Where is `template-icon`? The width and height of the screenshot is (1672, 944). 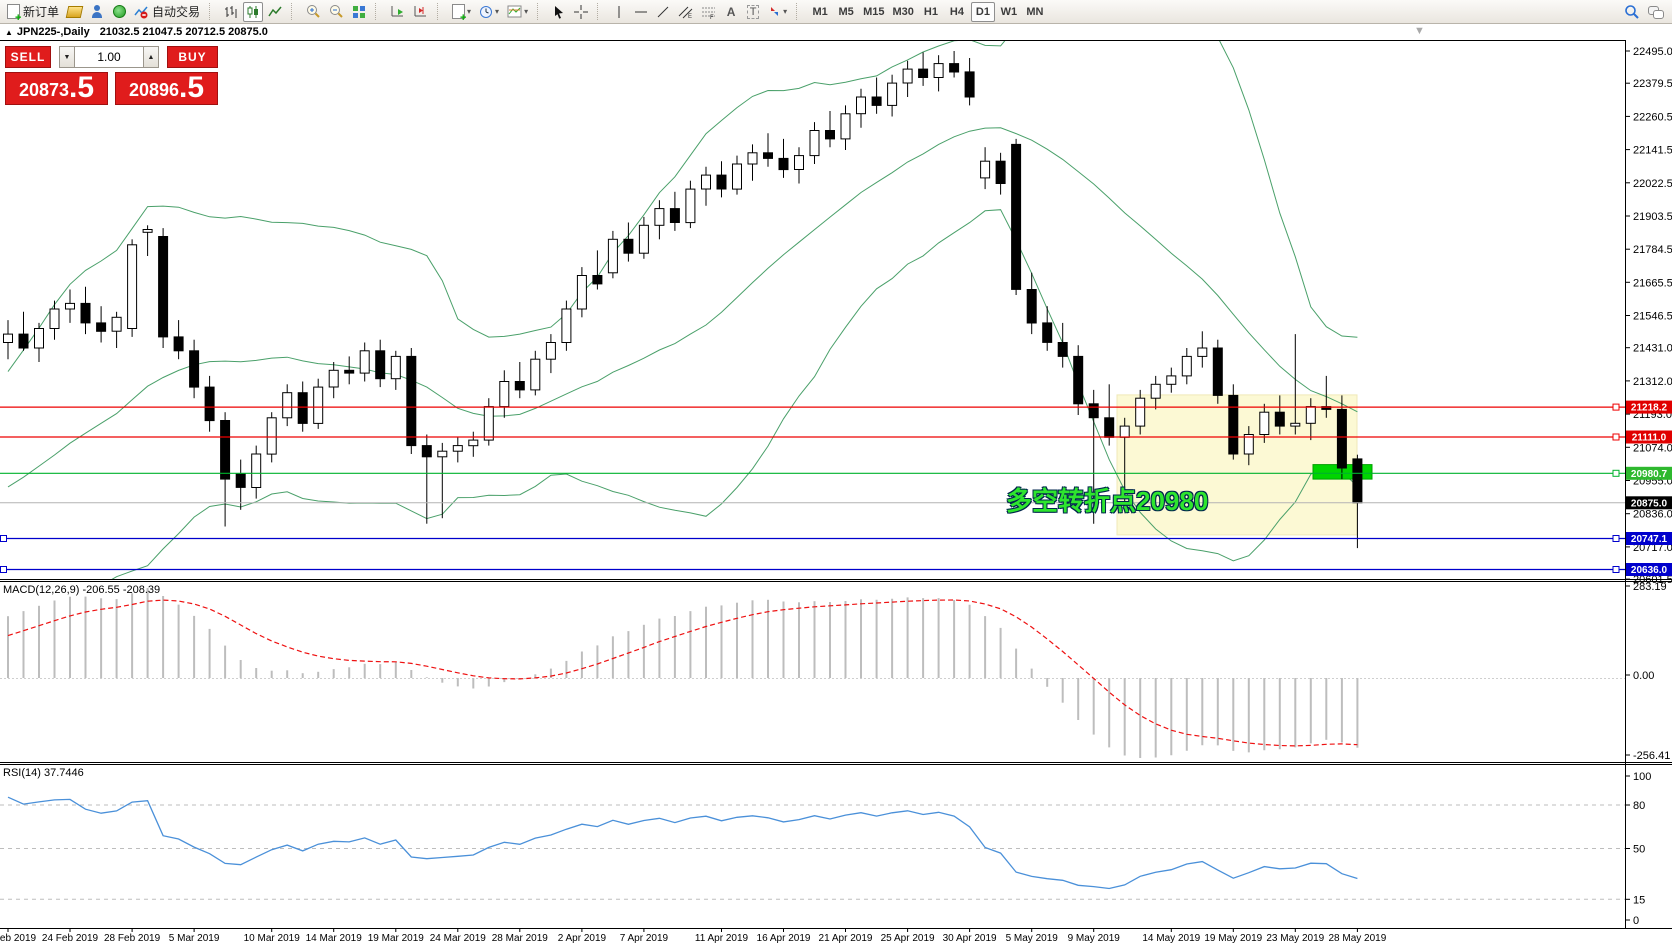
template-icon is located at coordinates (514, 11).